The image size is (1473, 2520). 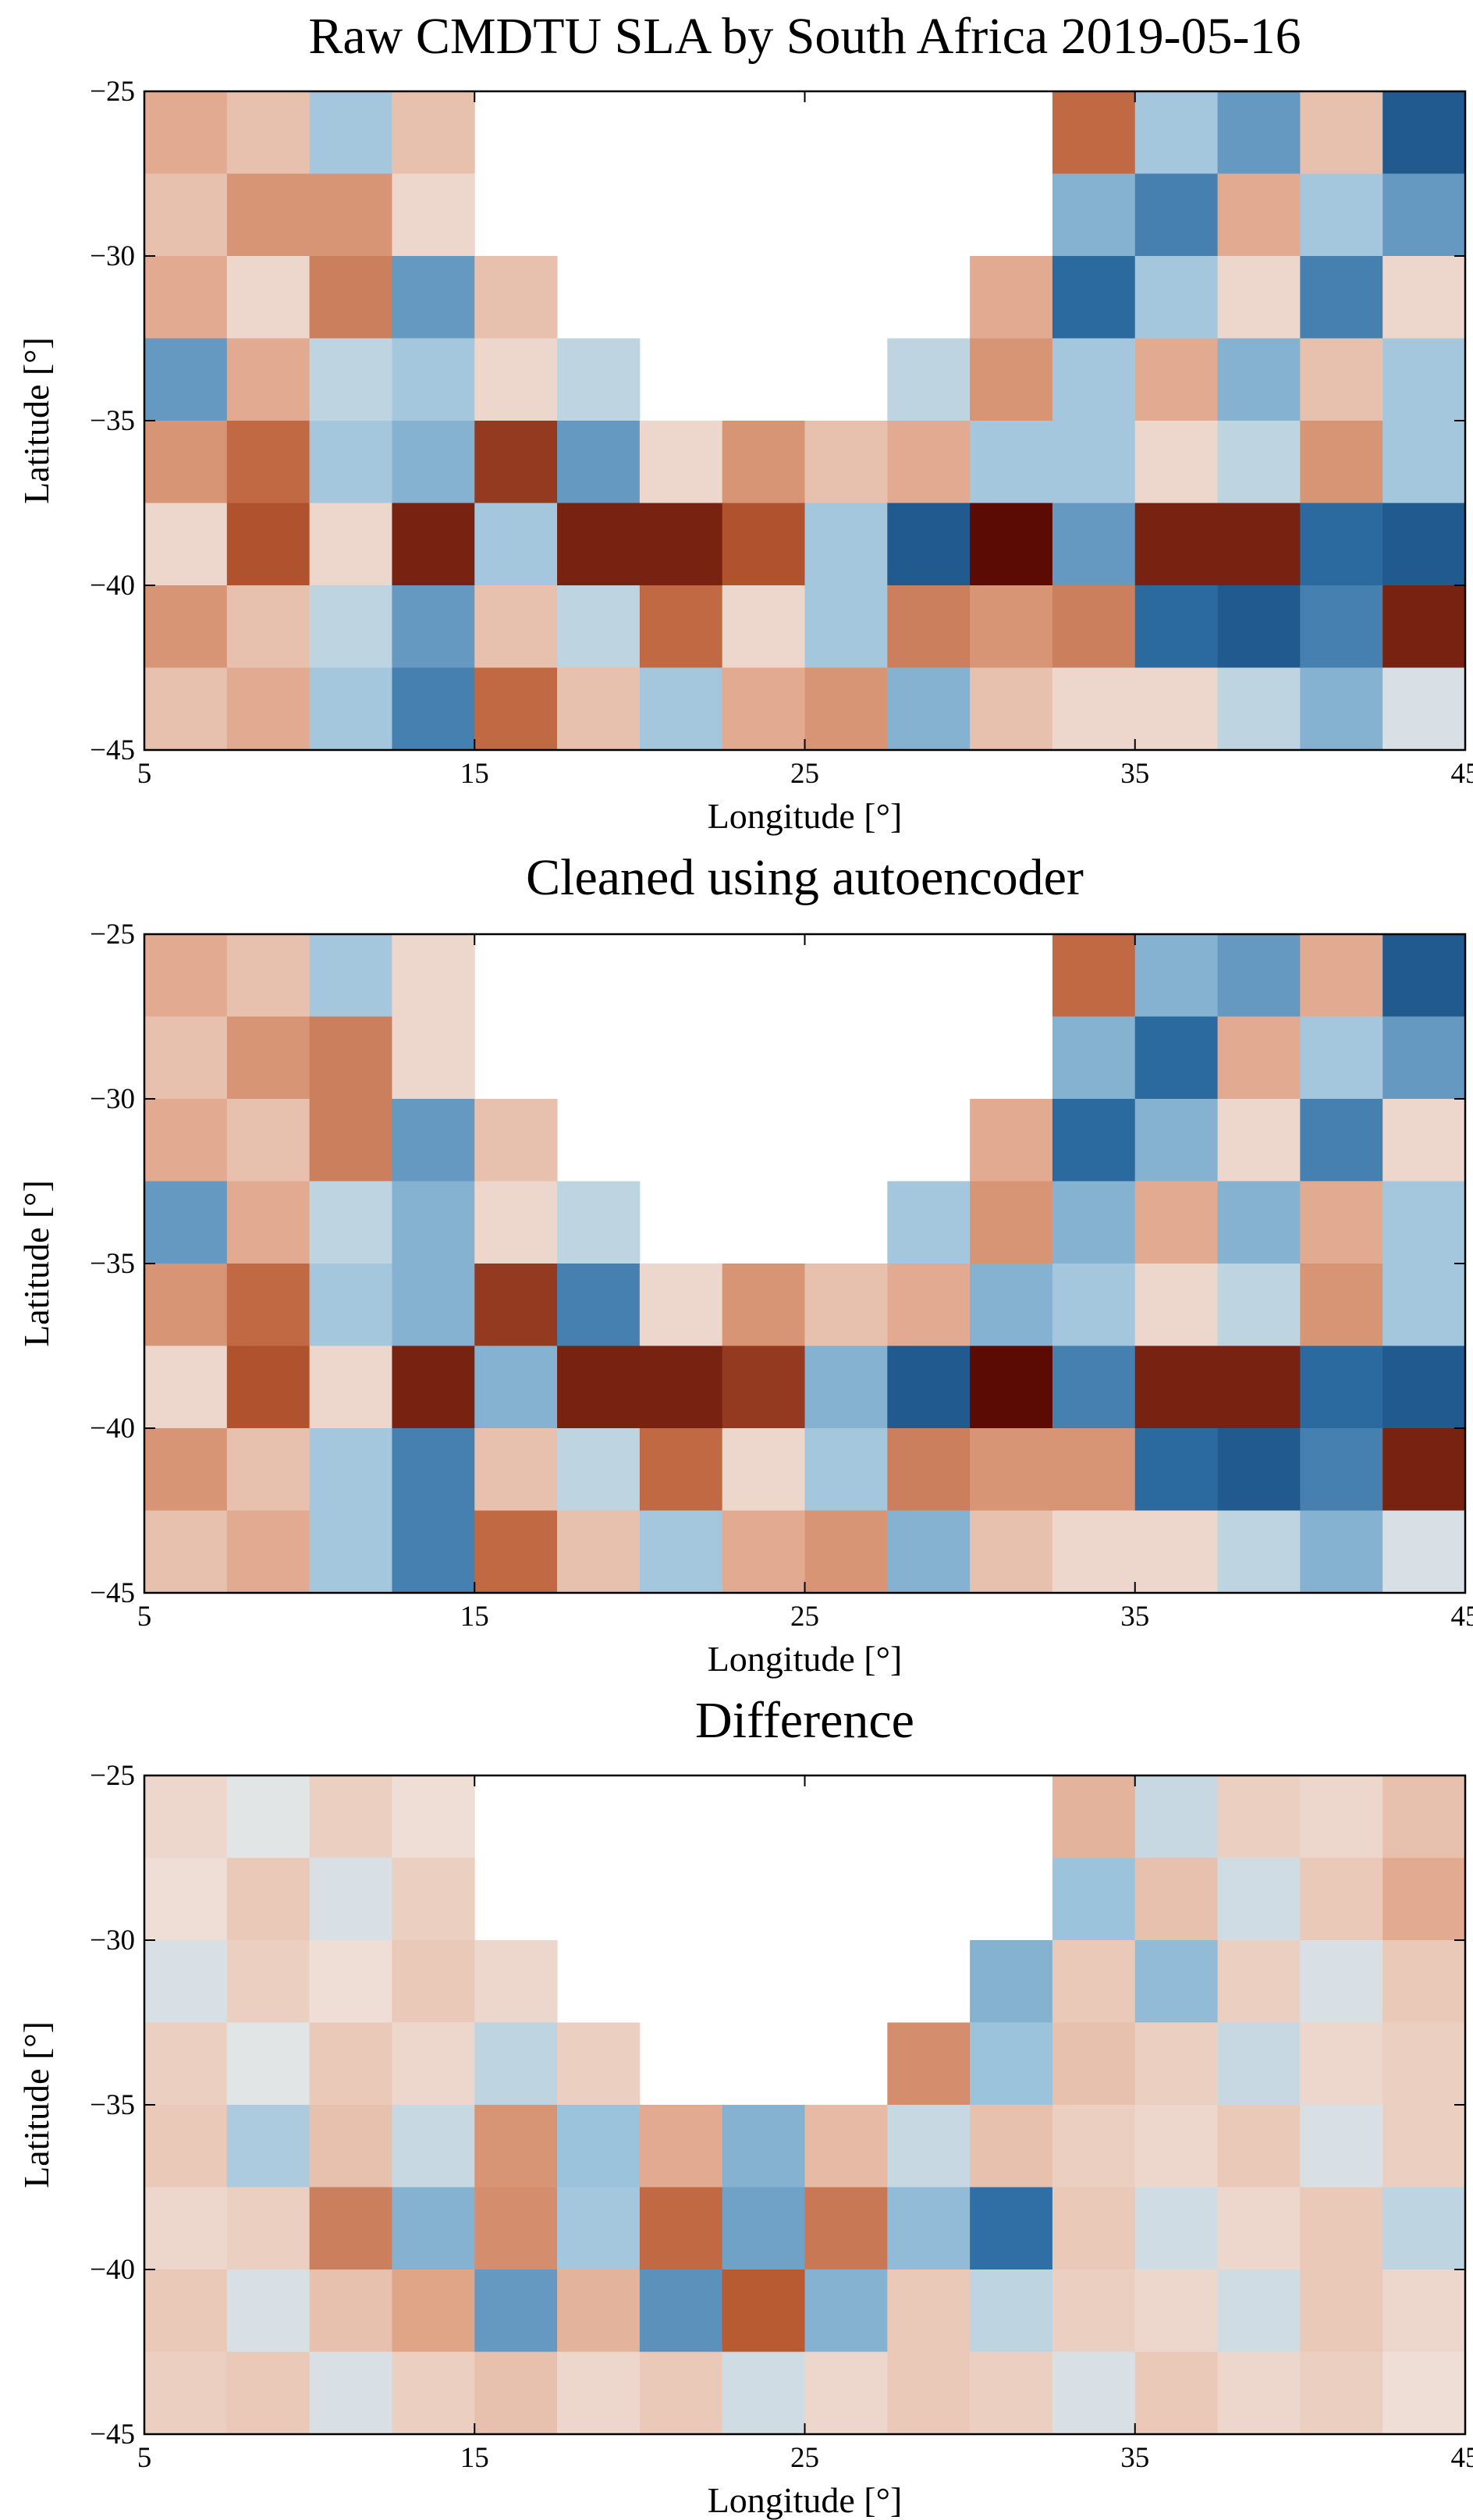 What do you see at coordinates (805, 878) in the screenshot?
I see `chart-title: Cleaned using autoencoder` at bounding box center [805, 878].